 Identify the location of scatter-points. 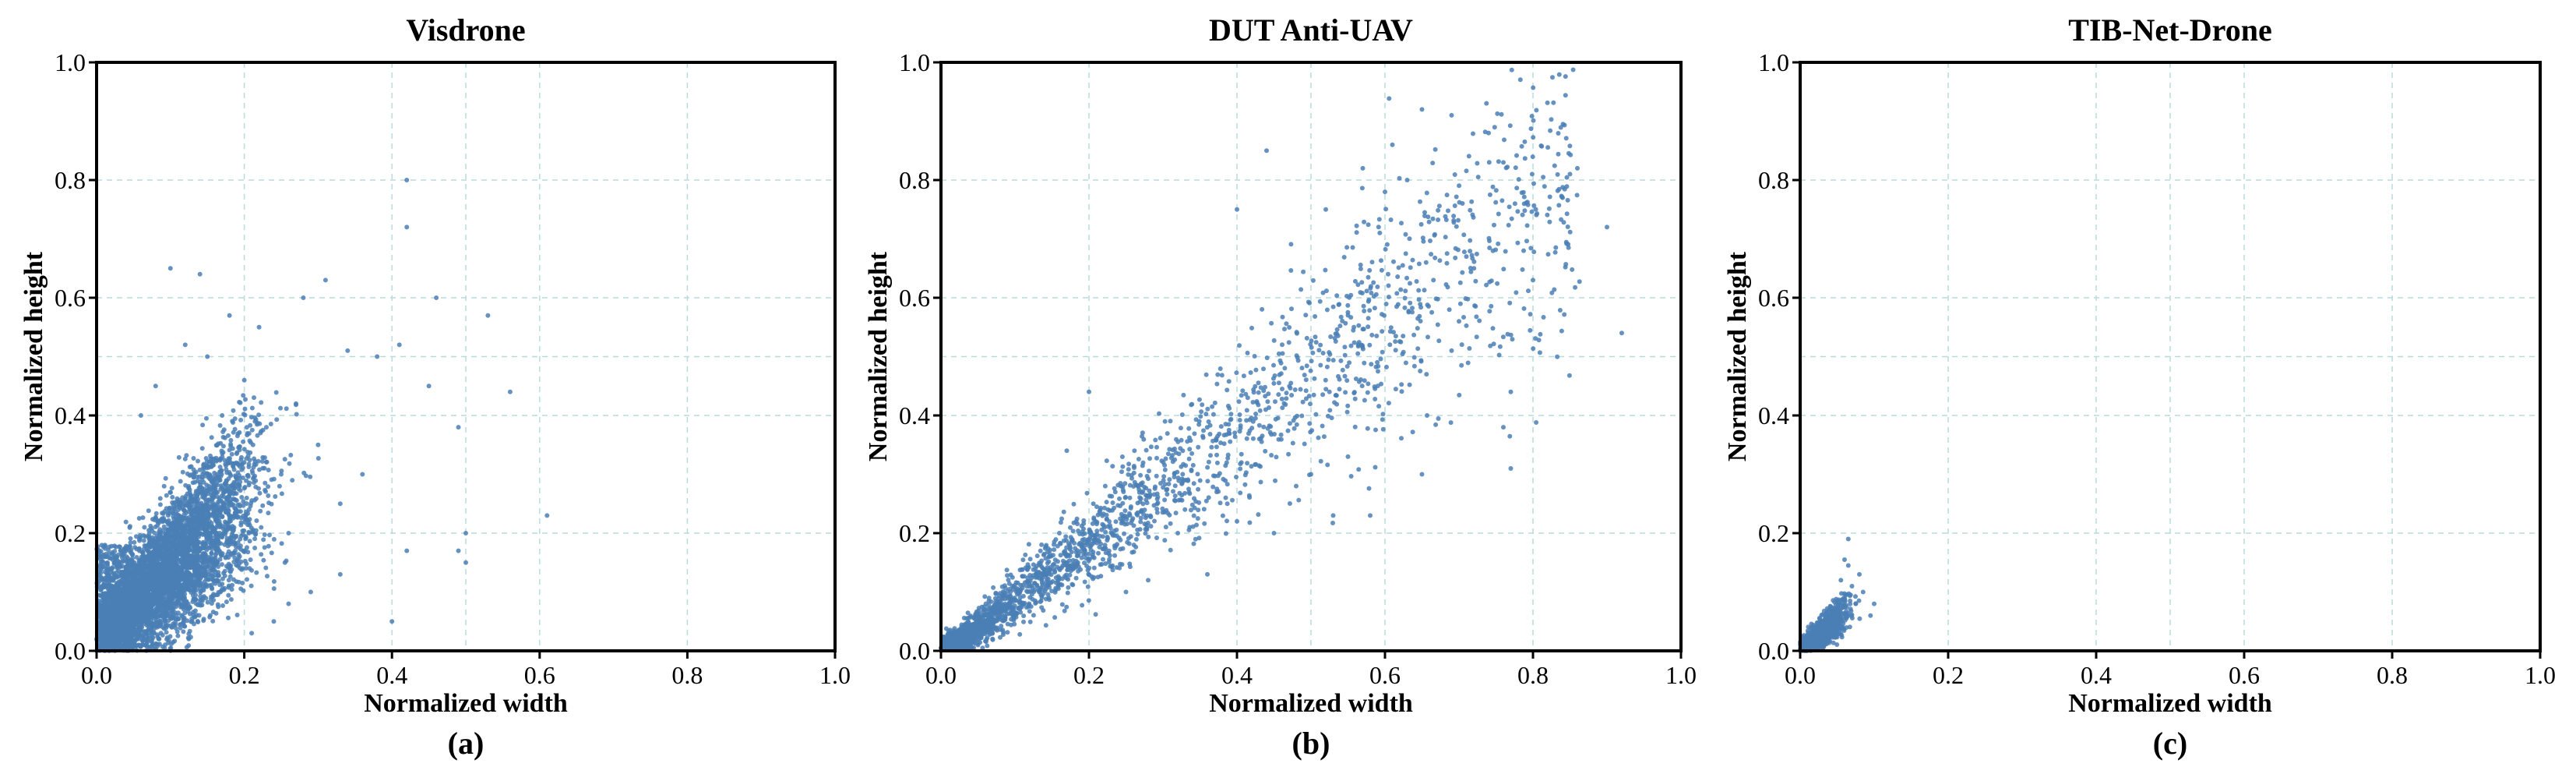
(322, 415).